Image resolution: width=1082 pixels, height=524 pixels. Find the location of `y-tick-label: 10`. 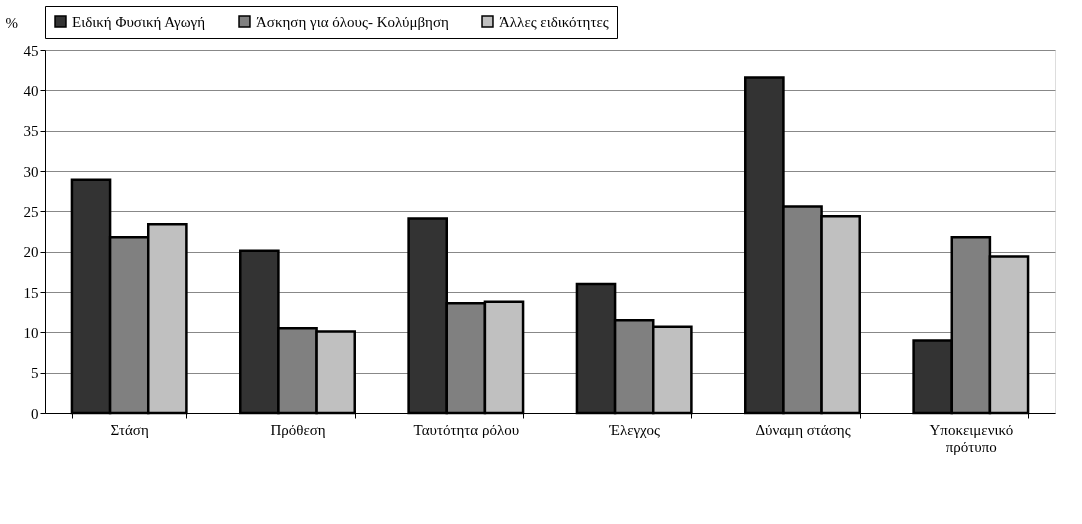

y-tick-label: 10 is located at coordinates (31, 332).